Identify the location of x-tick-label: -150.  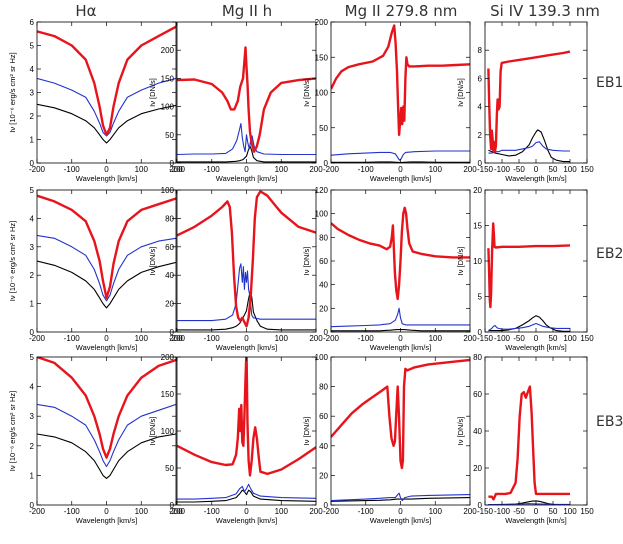
(485, 169).